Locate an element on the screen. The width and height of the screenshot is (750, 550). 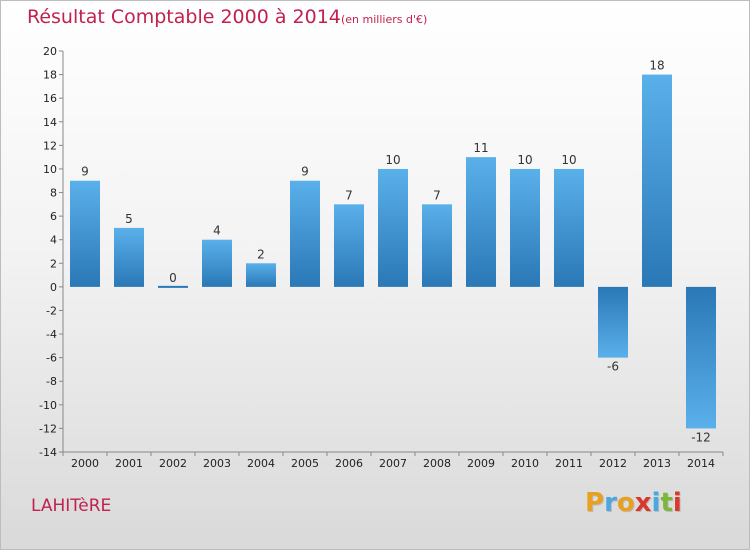
y-tick-label: -2 is located at coordinates (51, 310).